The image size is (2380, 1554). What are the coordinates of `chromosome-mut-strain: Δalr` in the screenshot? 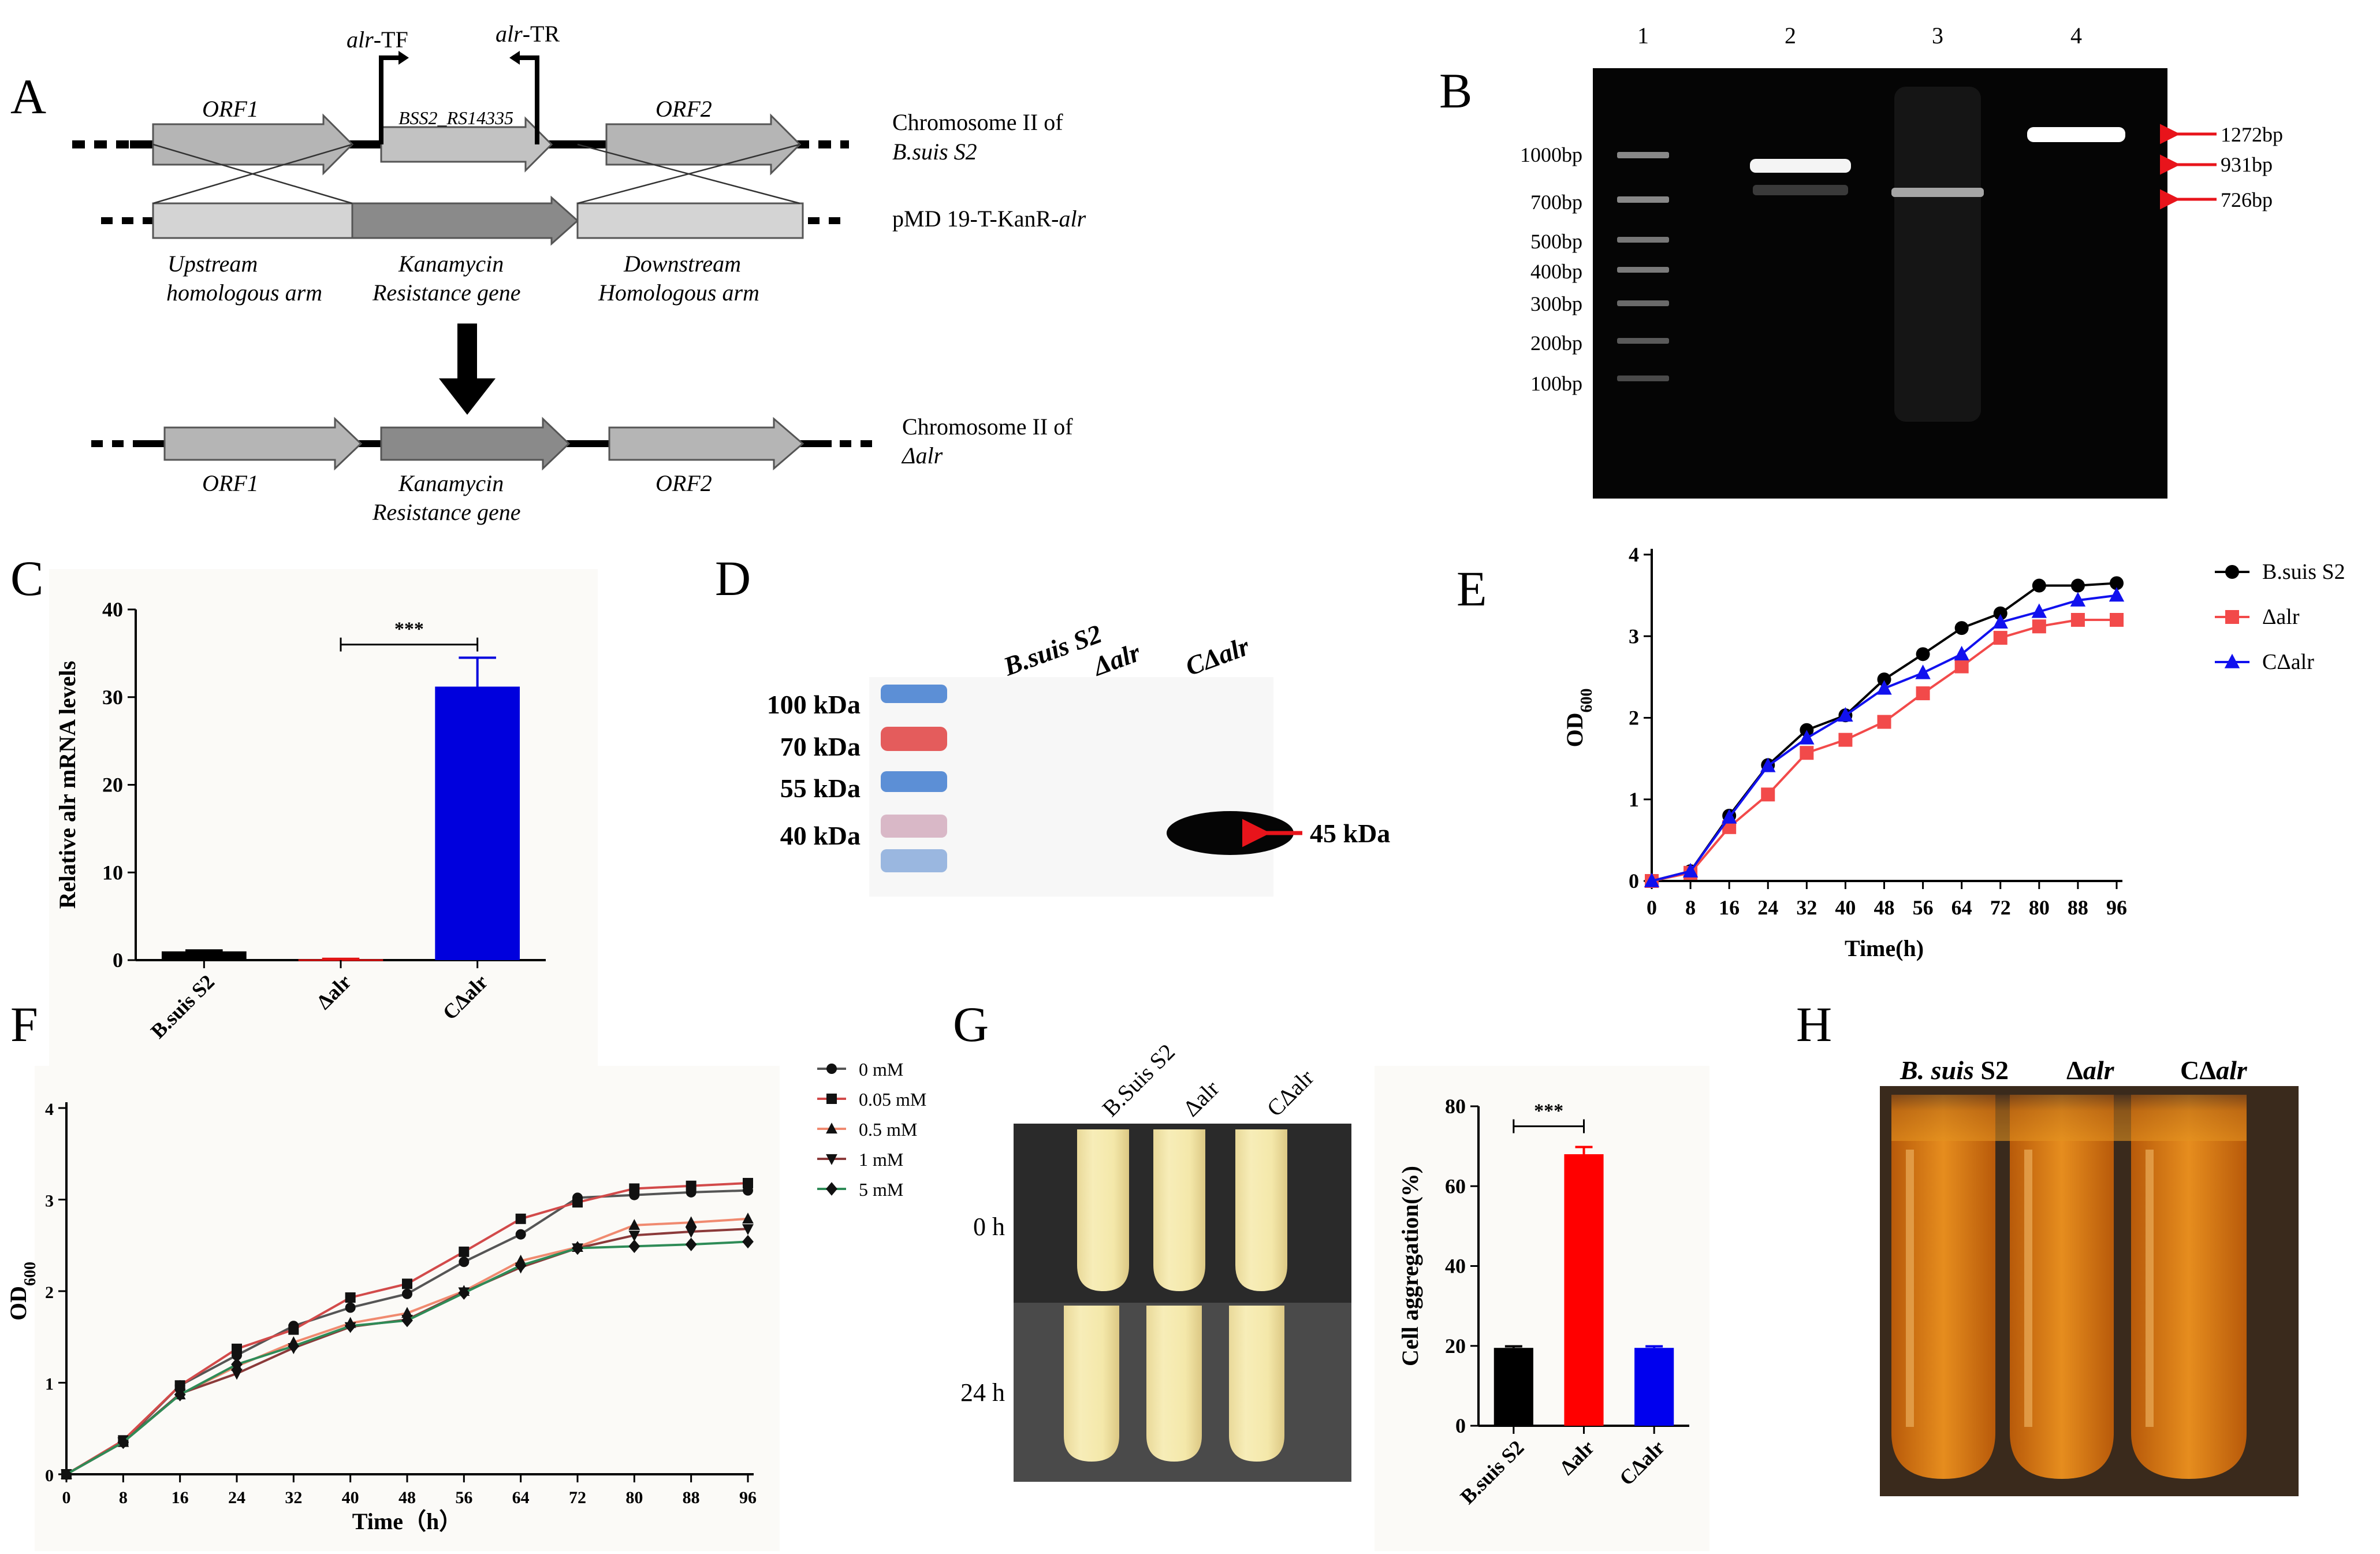 It's located at (922, 456).